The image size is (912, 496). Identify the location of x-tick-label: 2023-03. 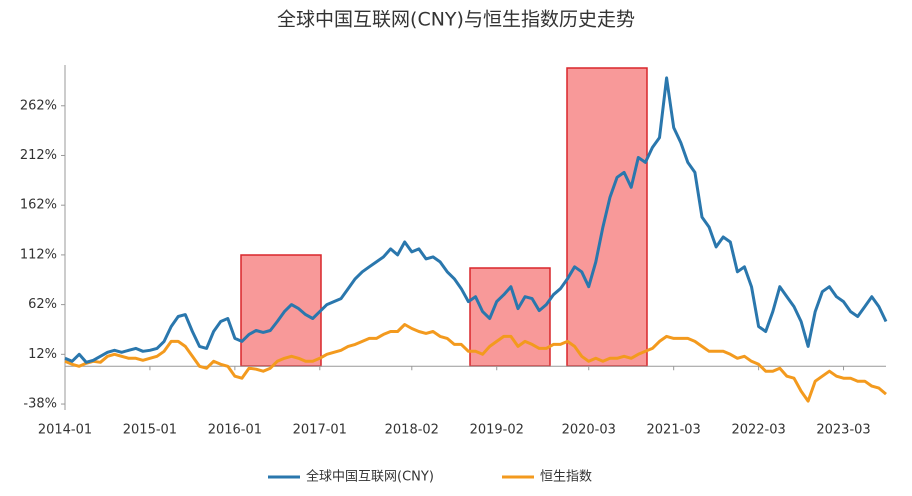
(843, 430).